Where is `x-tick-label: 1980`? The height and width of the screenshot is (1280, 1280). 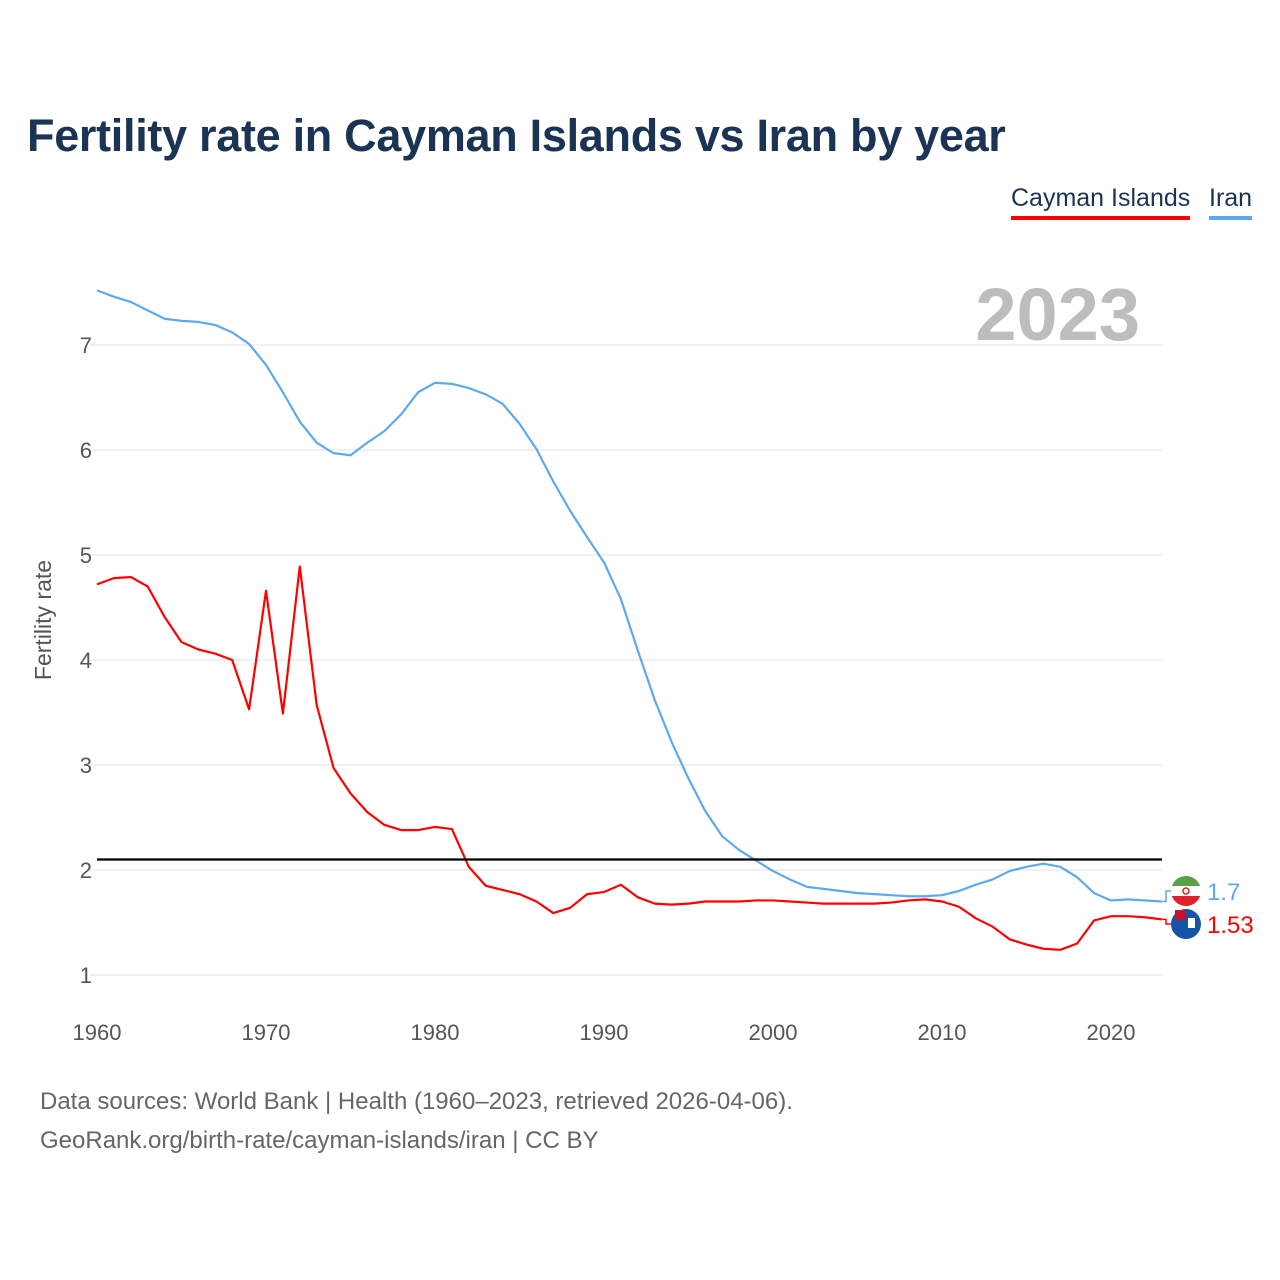 x-tick-label: 1980 is located at coordinates (435, 1032).